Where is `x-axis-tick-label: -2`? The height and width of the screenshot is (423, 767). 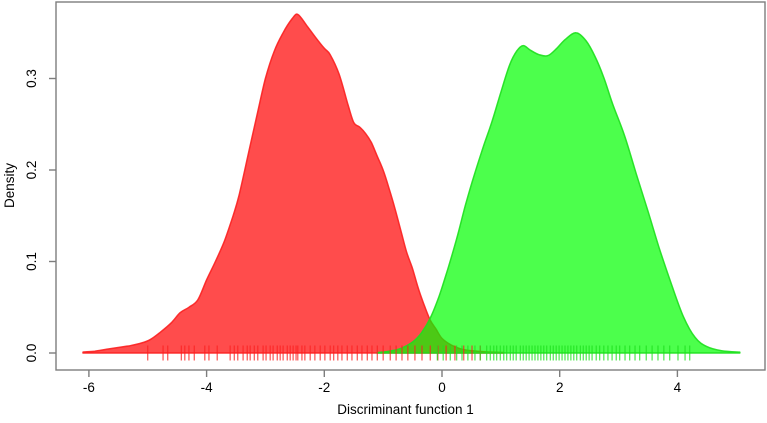 x-axis-tick-label: -2 is located at coordinates (324, 387).